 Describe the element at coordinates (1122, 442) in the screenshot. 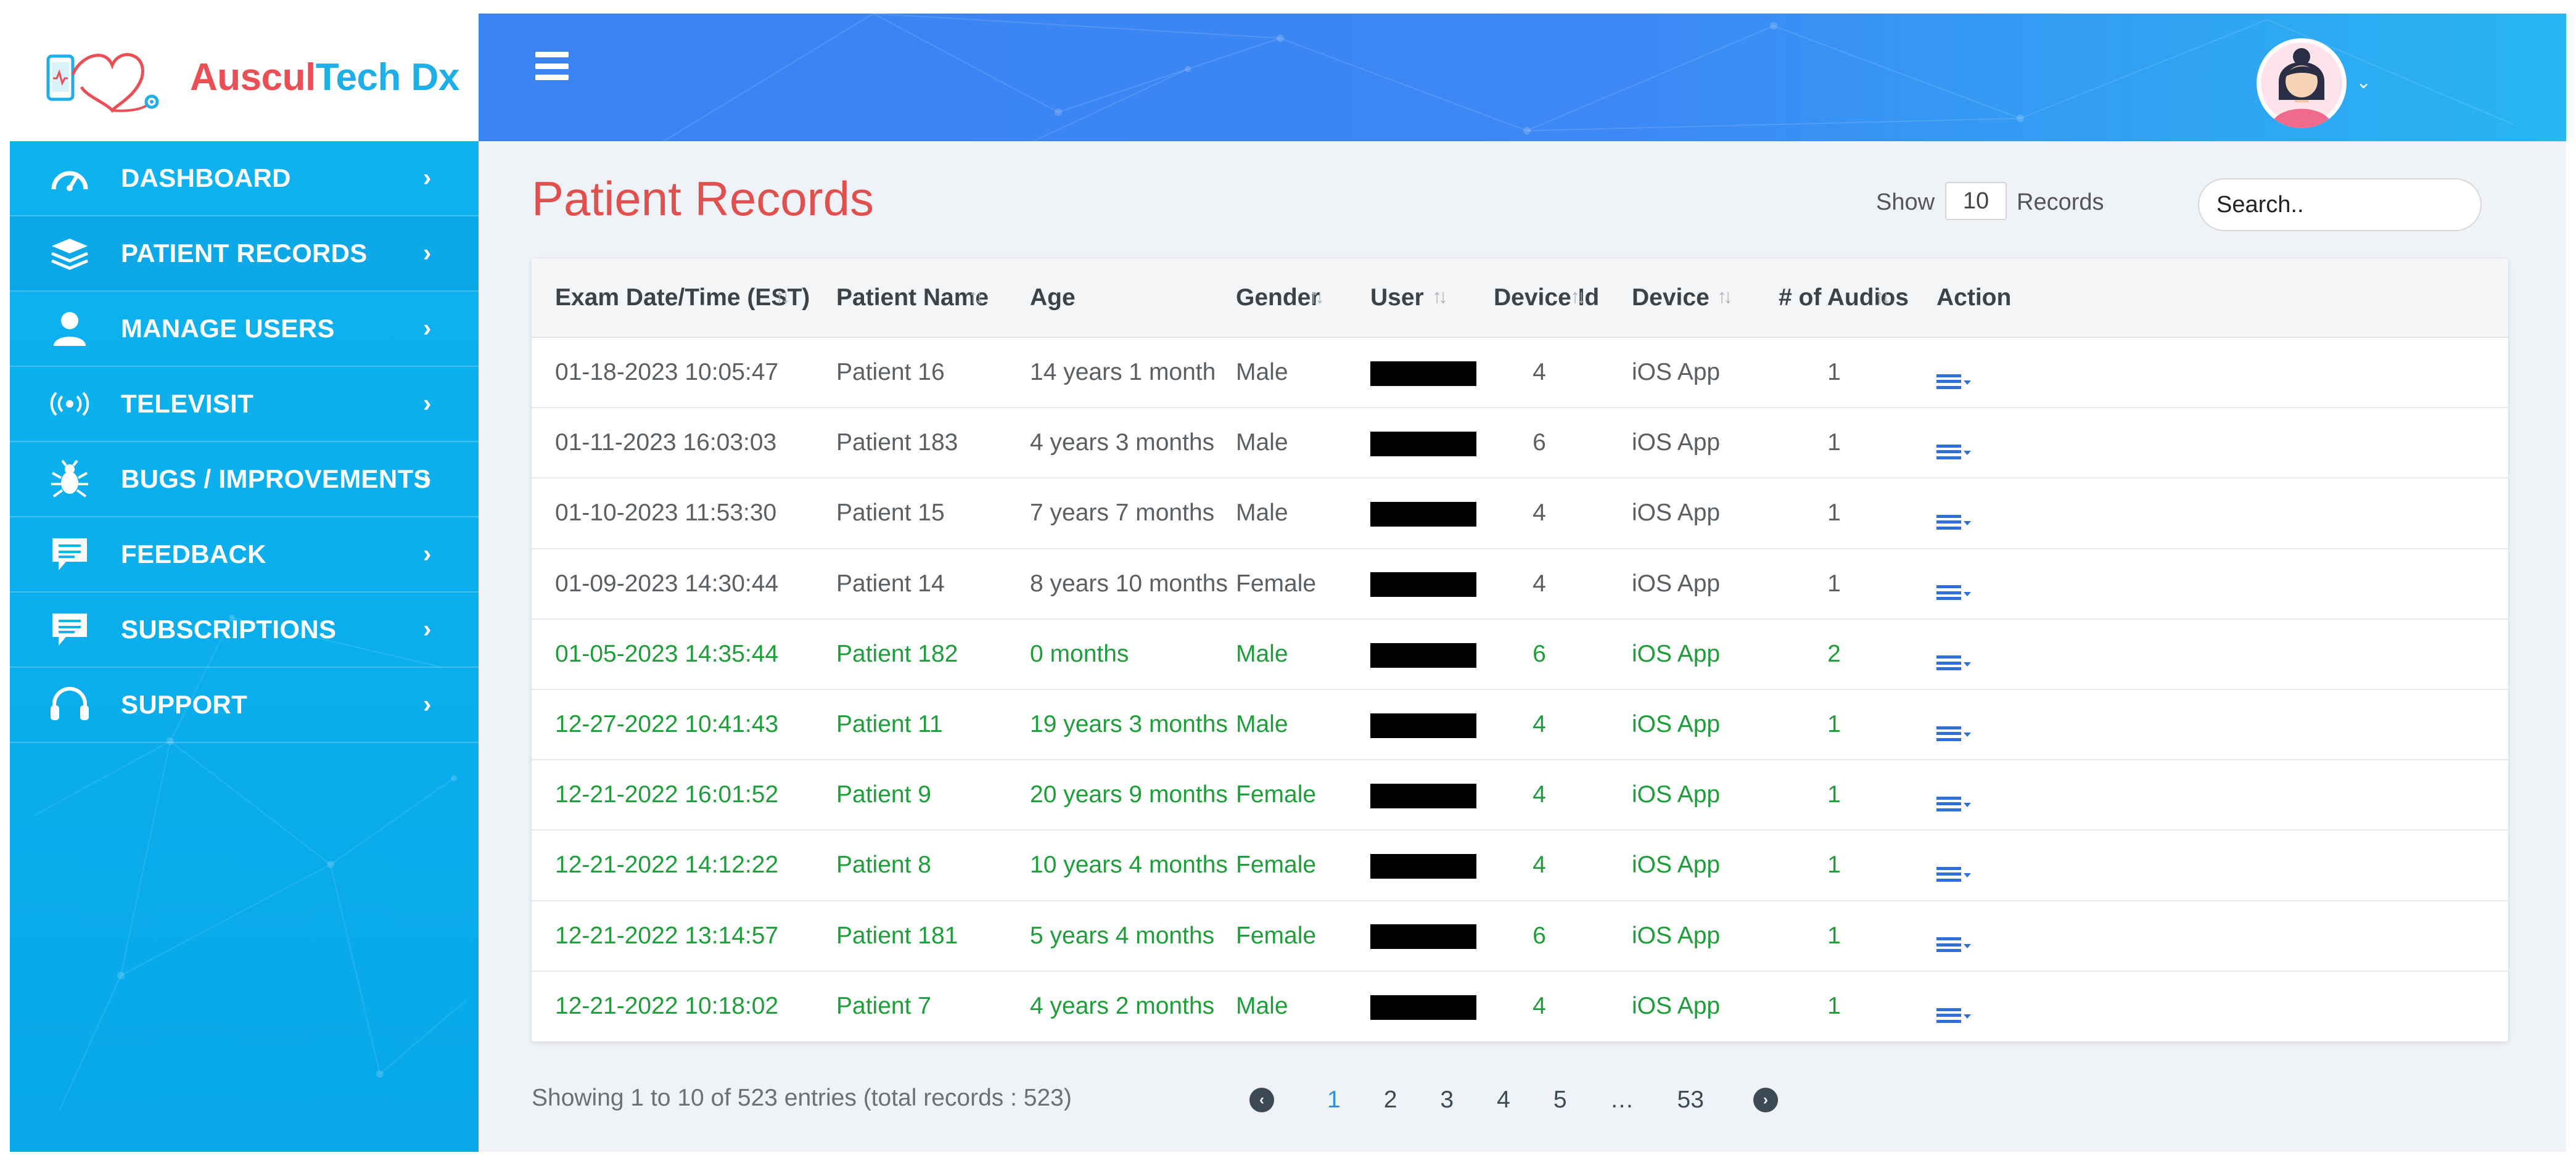

I see `cell-age: 4 years 3 months` at that location.